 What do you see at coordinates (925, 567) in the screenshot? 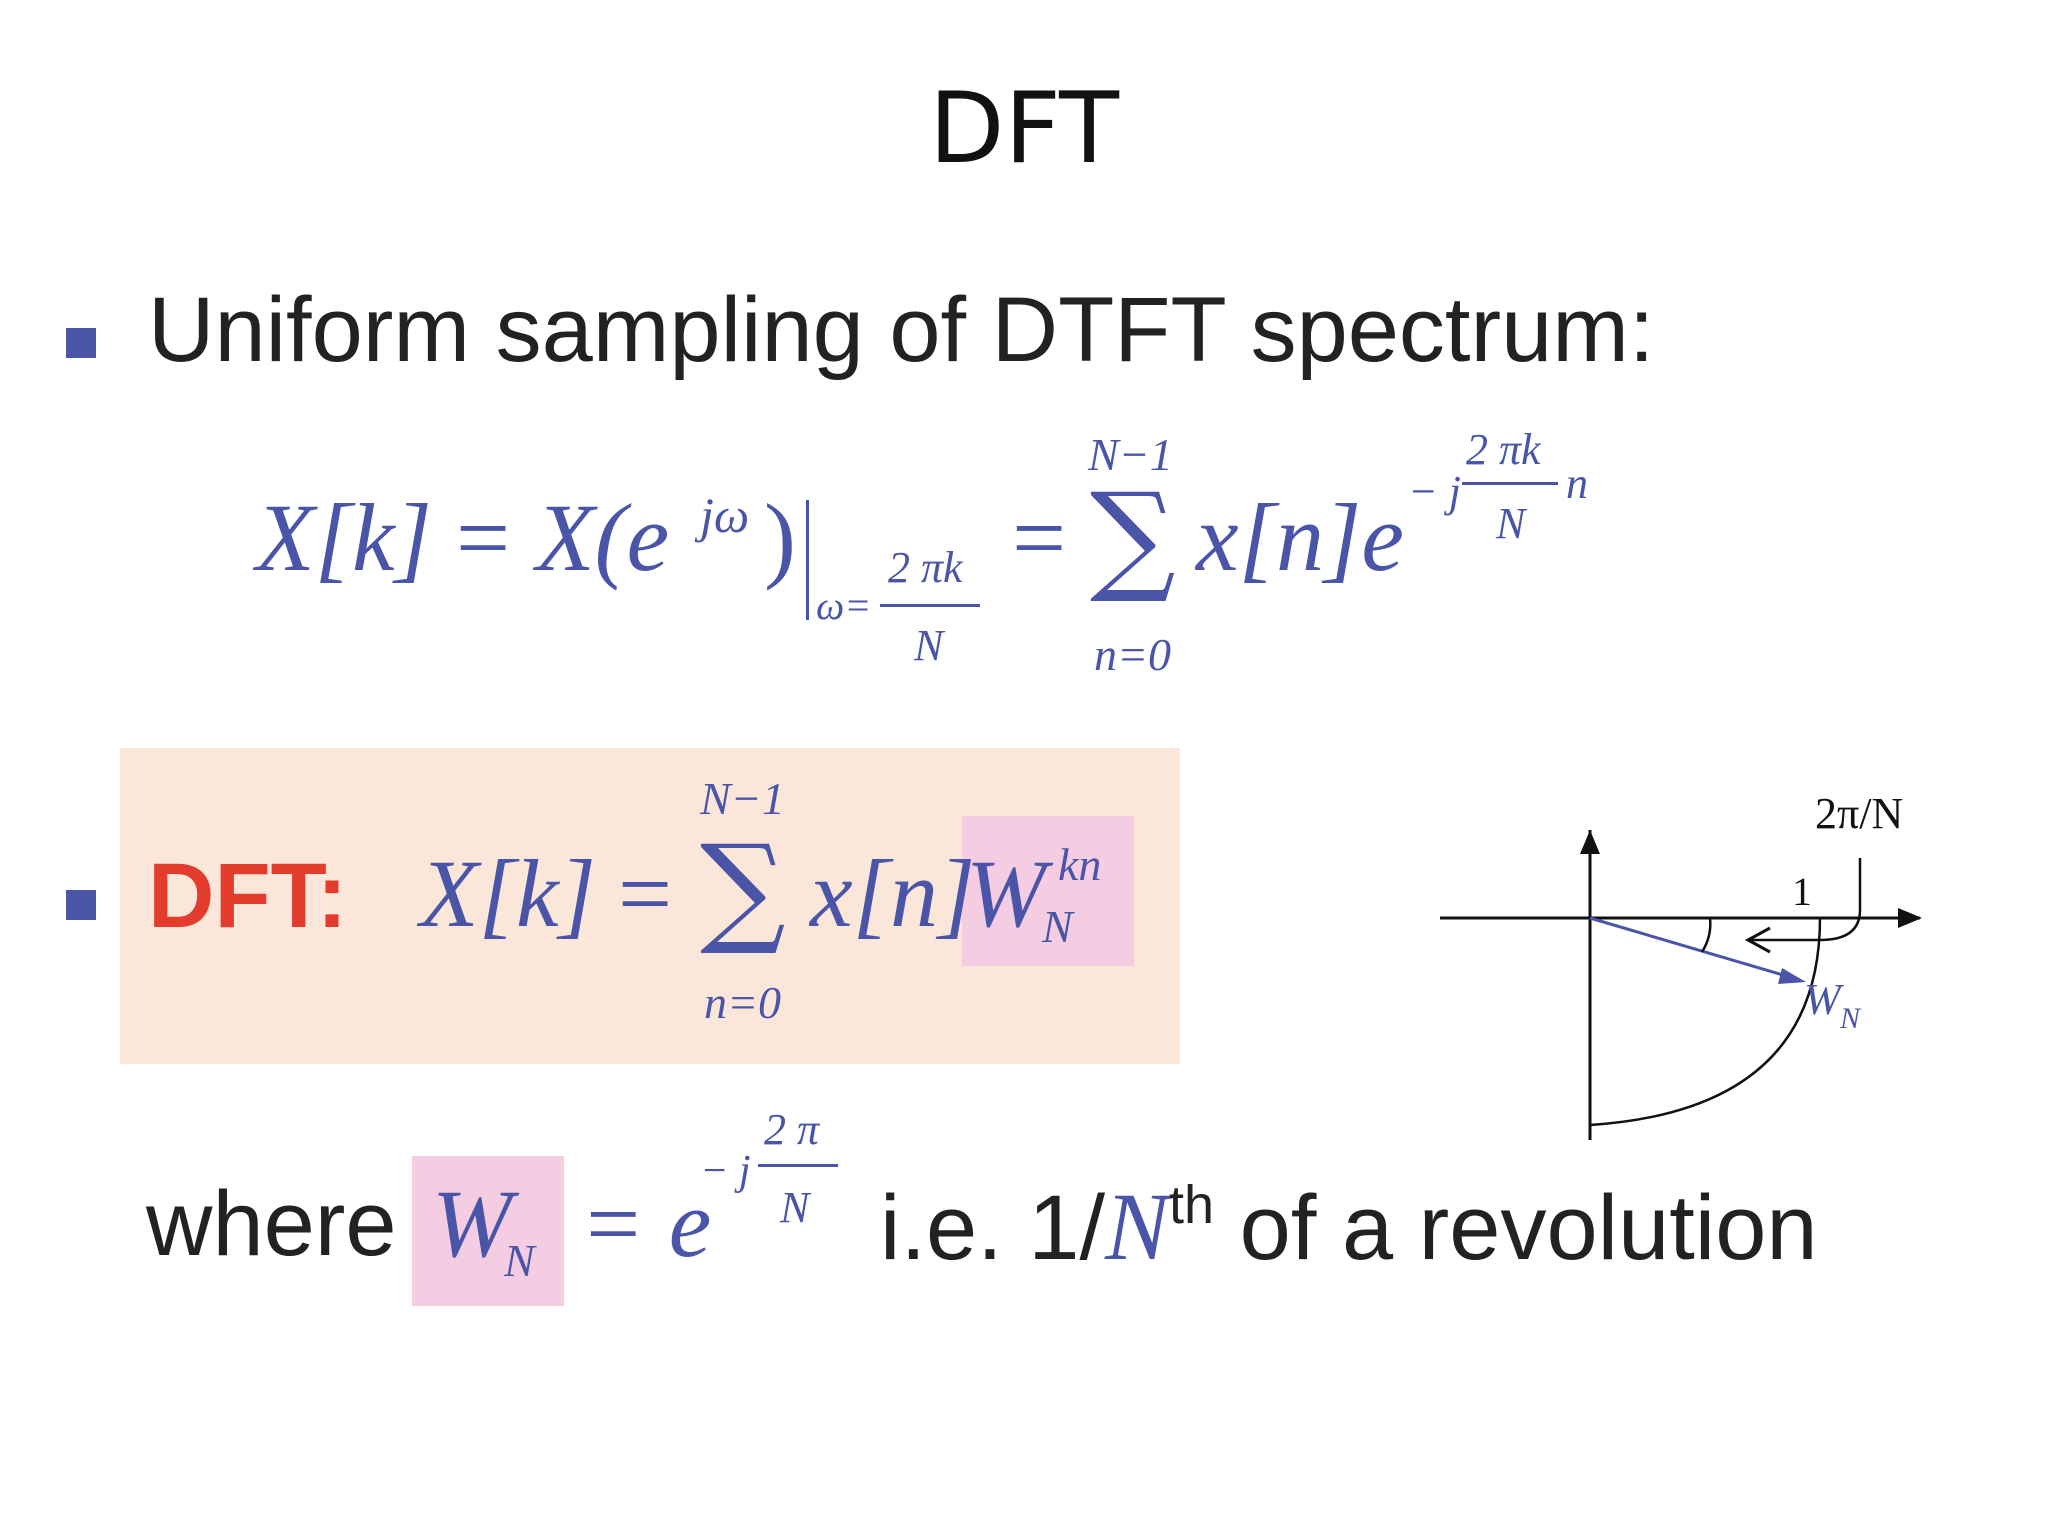
I see `eq1-eval-frac-num: 2 πk` at bounding box center [925, 567].